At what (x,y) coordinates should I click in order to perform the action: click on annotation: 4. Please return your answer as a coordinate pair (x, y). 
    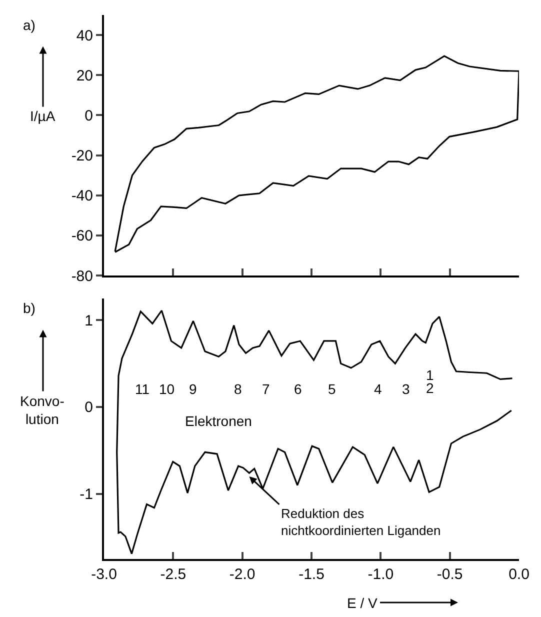
    Looking at the image, I should click on (378, 389).